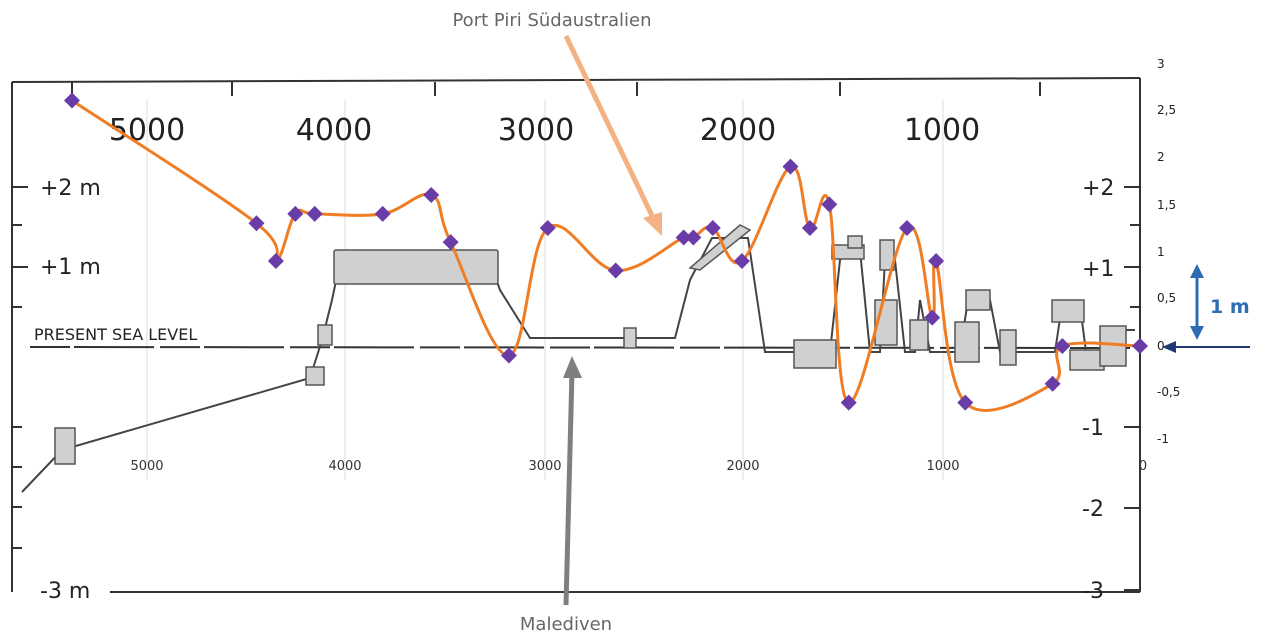 Image resolution: width=1266 pixels, height=637 pixels. I want to click on malediven-label: Malediven, so click(566, 624).